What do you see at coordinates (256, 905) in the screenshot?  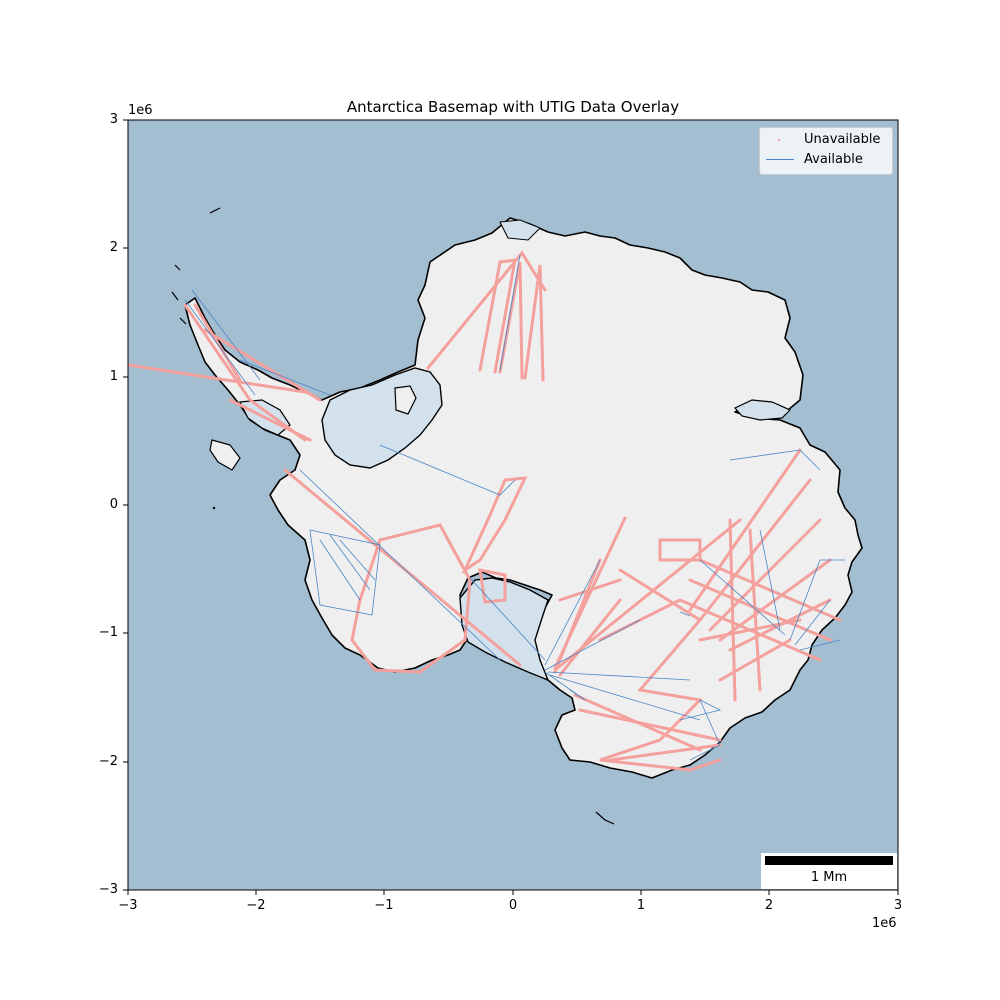 I see `x-tick-label: −2` at bounding box center [256, 905].